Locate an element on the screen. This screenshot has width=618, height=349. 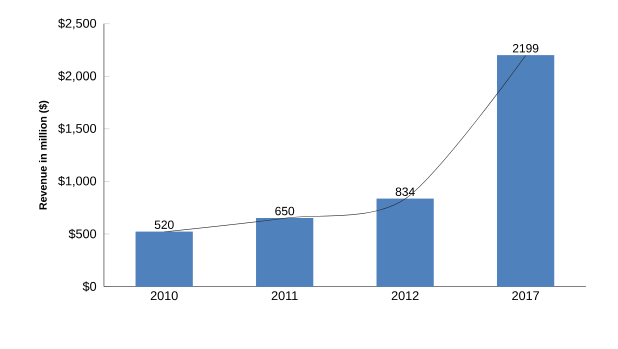
x-tick-label: 2017 is located at coordinates (526, 295).